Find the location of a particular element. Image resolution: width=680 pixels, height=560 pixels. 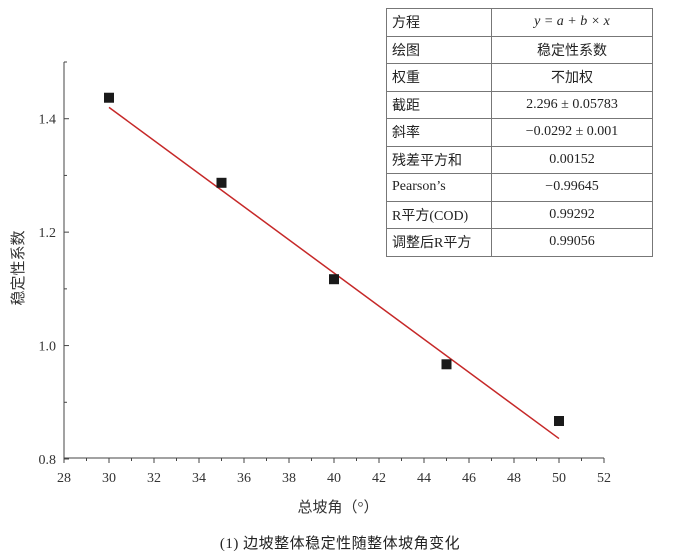

x-tick-label: 38 is located at coordinates (289, 478).